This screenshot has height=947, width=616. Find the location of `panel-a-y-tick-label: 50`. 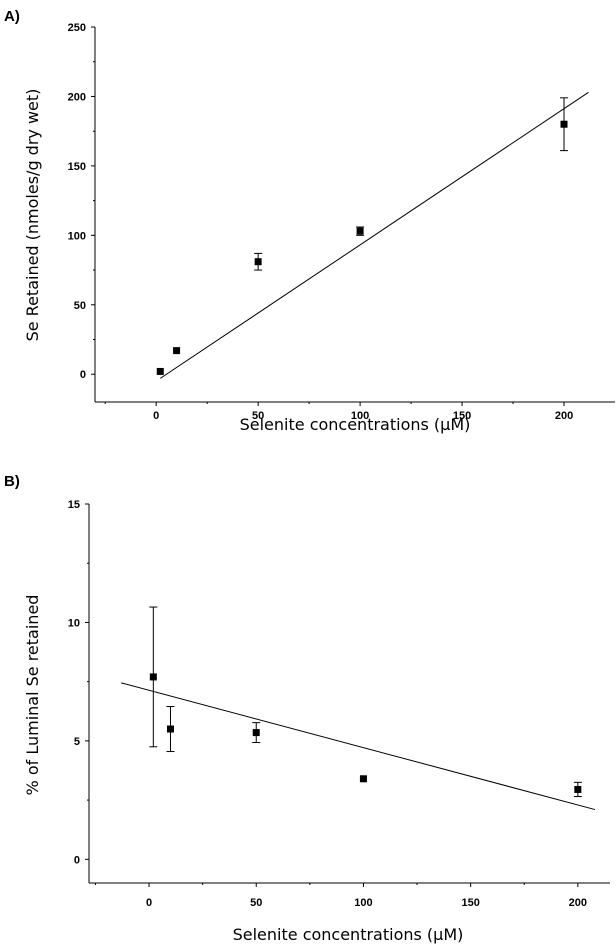

panel-a-y-tick-label: 50 is located at coordinates (80, 306).